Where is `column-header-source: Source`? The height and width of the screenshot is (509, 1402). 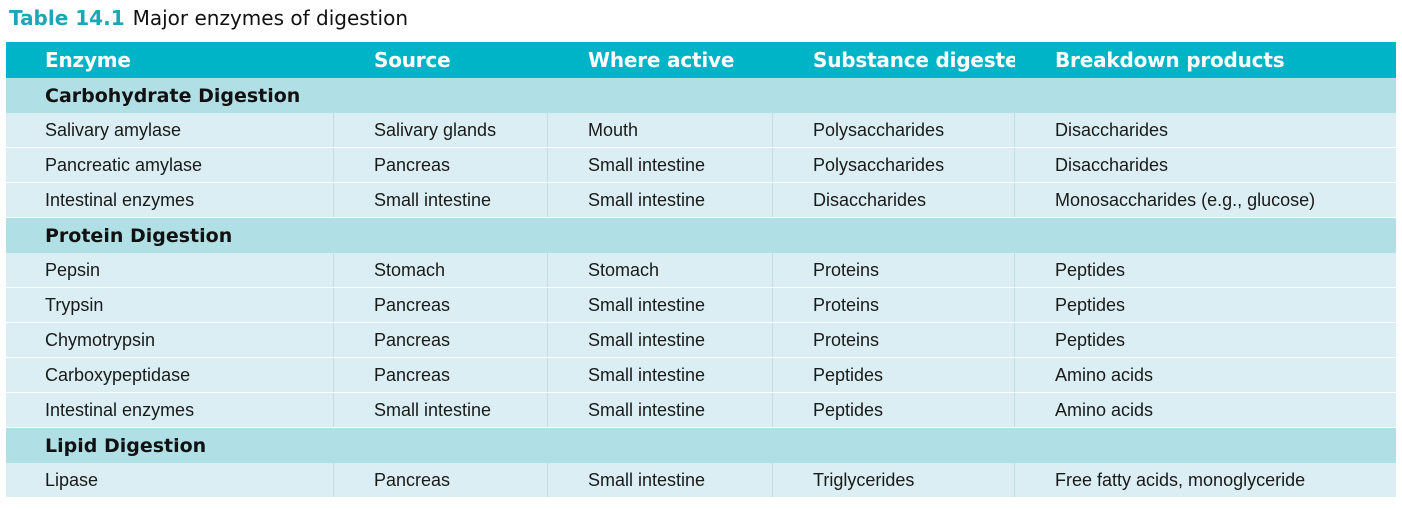
column-header-source: Source is located at coordinates (412, 60).